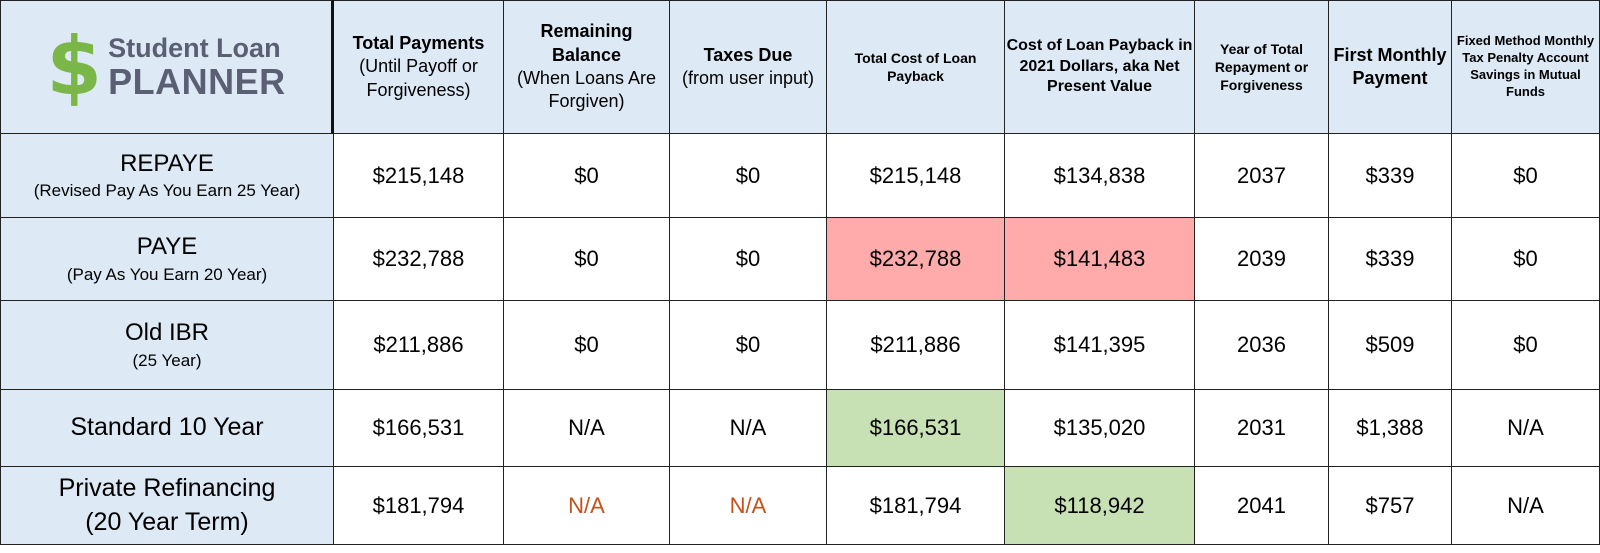 The width and height of the screenshot is (1600, 553). I want to click on student-loan-planner-logo: $ Student Loan PLANNER, so click(165, 67).